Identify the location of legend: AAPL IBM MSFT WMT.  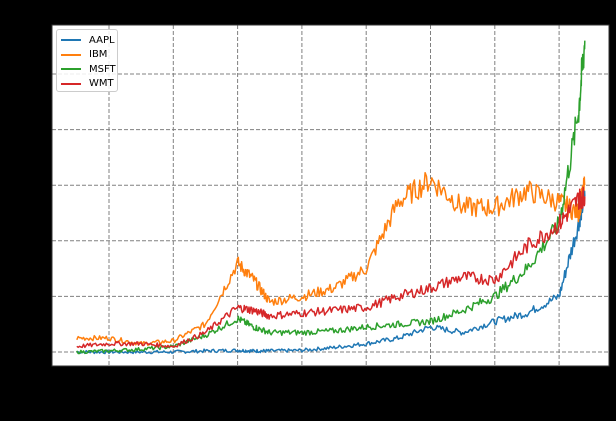
(87, 60).